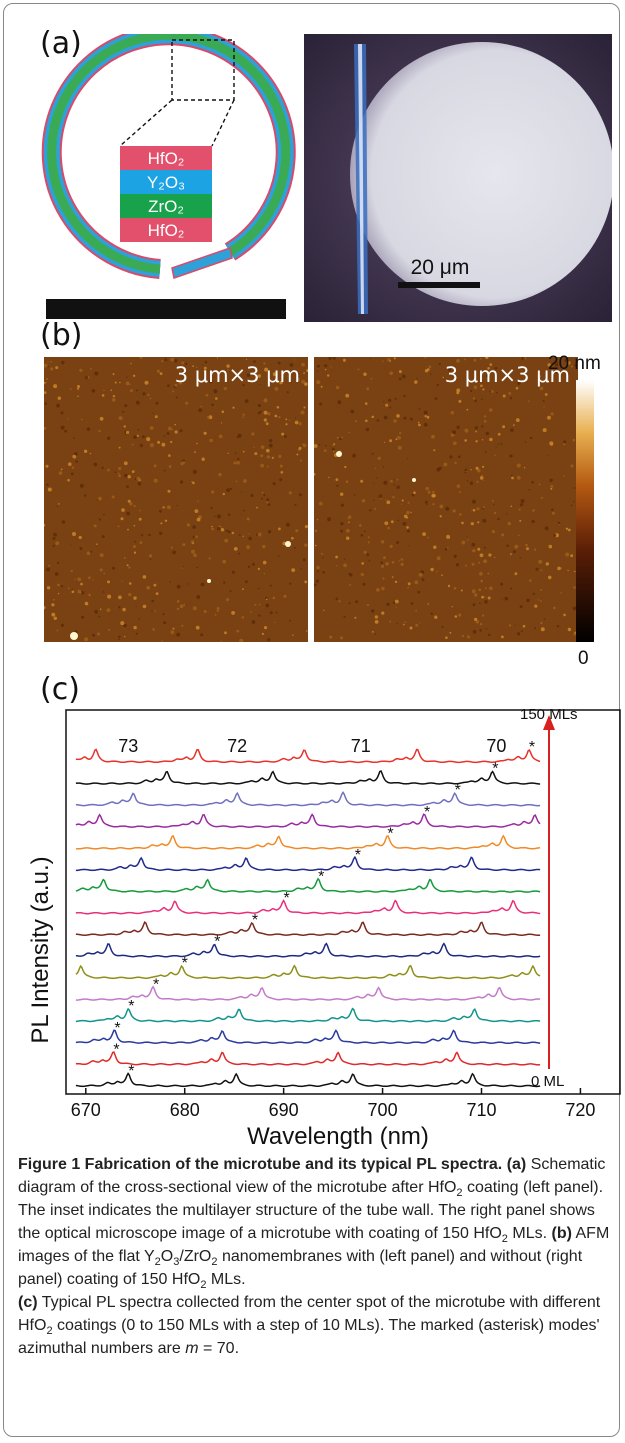 The height and width of the screenshot is (1443, 625). What do you see at coordinates (128, 746) in the screenshot?
I see `mode-number-label: 73` at bounding box center [128, 746].